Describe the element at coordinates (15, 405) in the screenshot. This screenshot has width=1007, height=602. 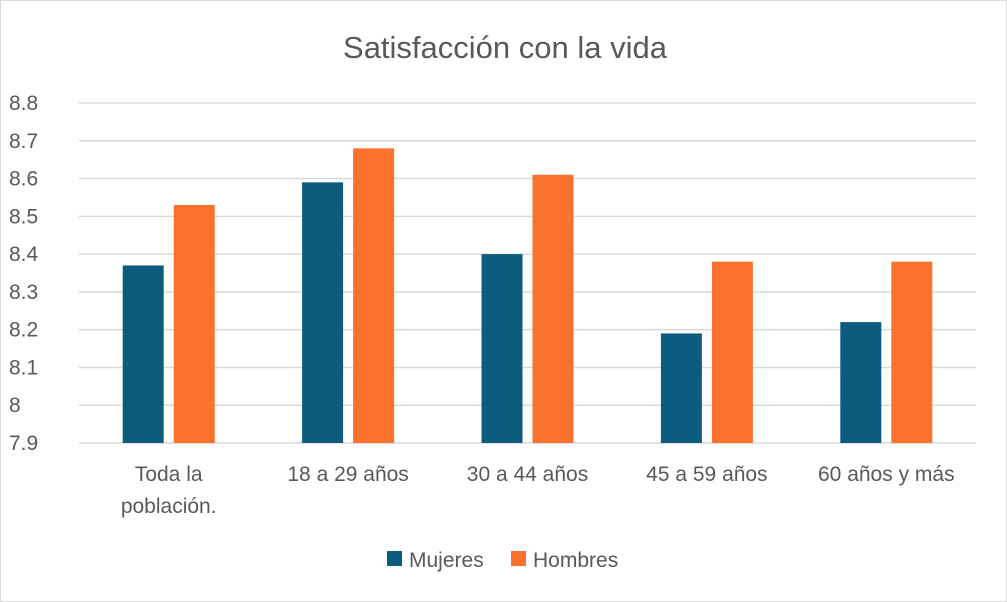
I see `y-tick-label: 8` at that location.